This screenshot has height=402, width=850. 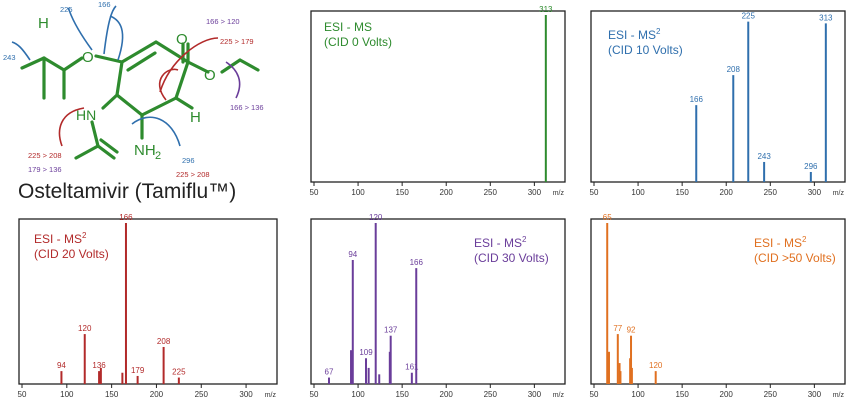 What do you see at coordinates (358, 42) in the screenshot?
I see `spectrum-subtitle: (CID 0 Volts)` at bounding box center [358, 42].